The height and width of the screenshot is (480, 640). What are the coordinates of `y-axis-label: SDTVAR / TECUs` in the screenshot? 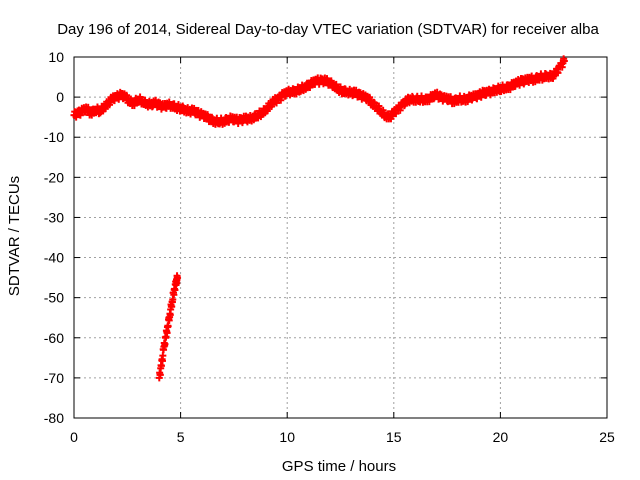 It's located at (14, 236).